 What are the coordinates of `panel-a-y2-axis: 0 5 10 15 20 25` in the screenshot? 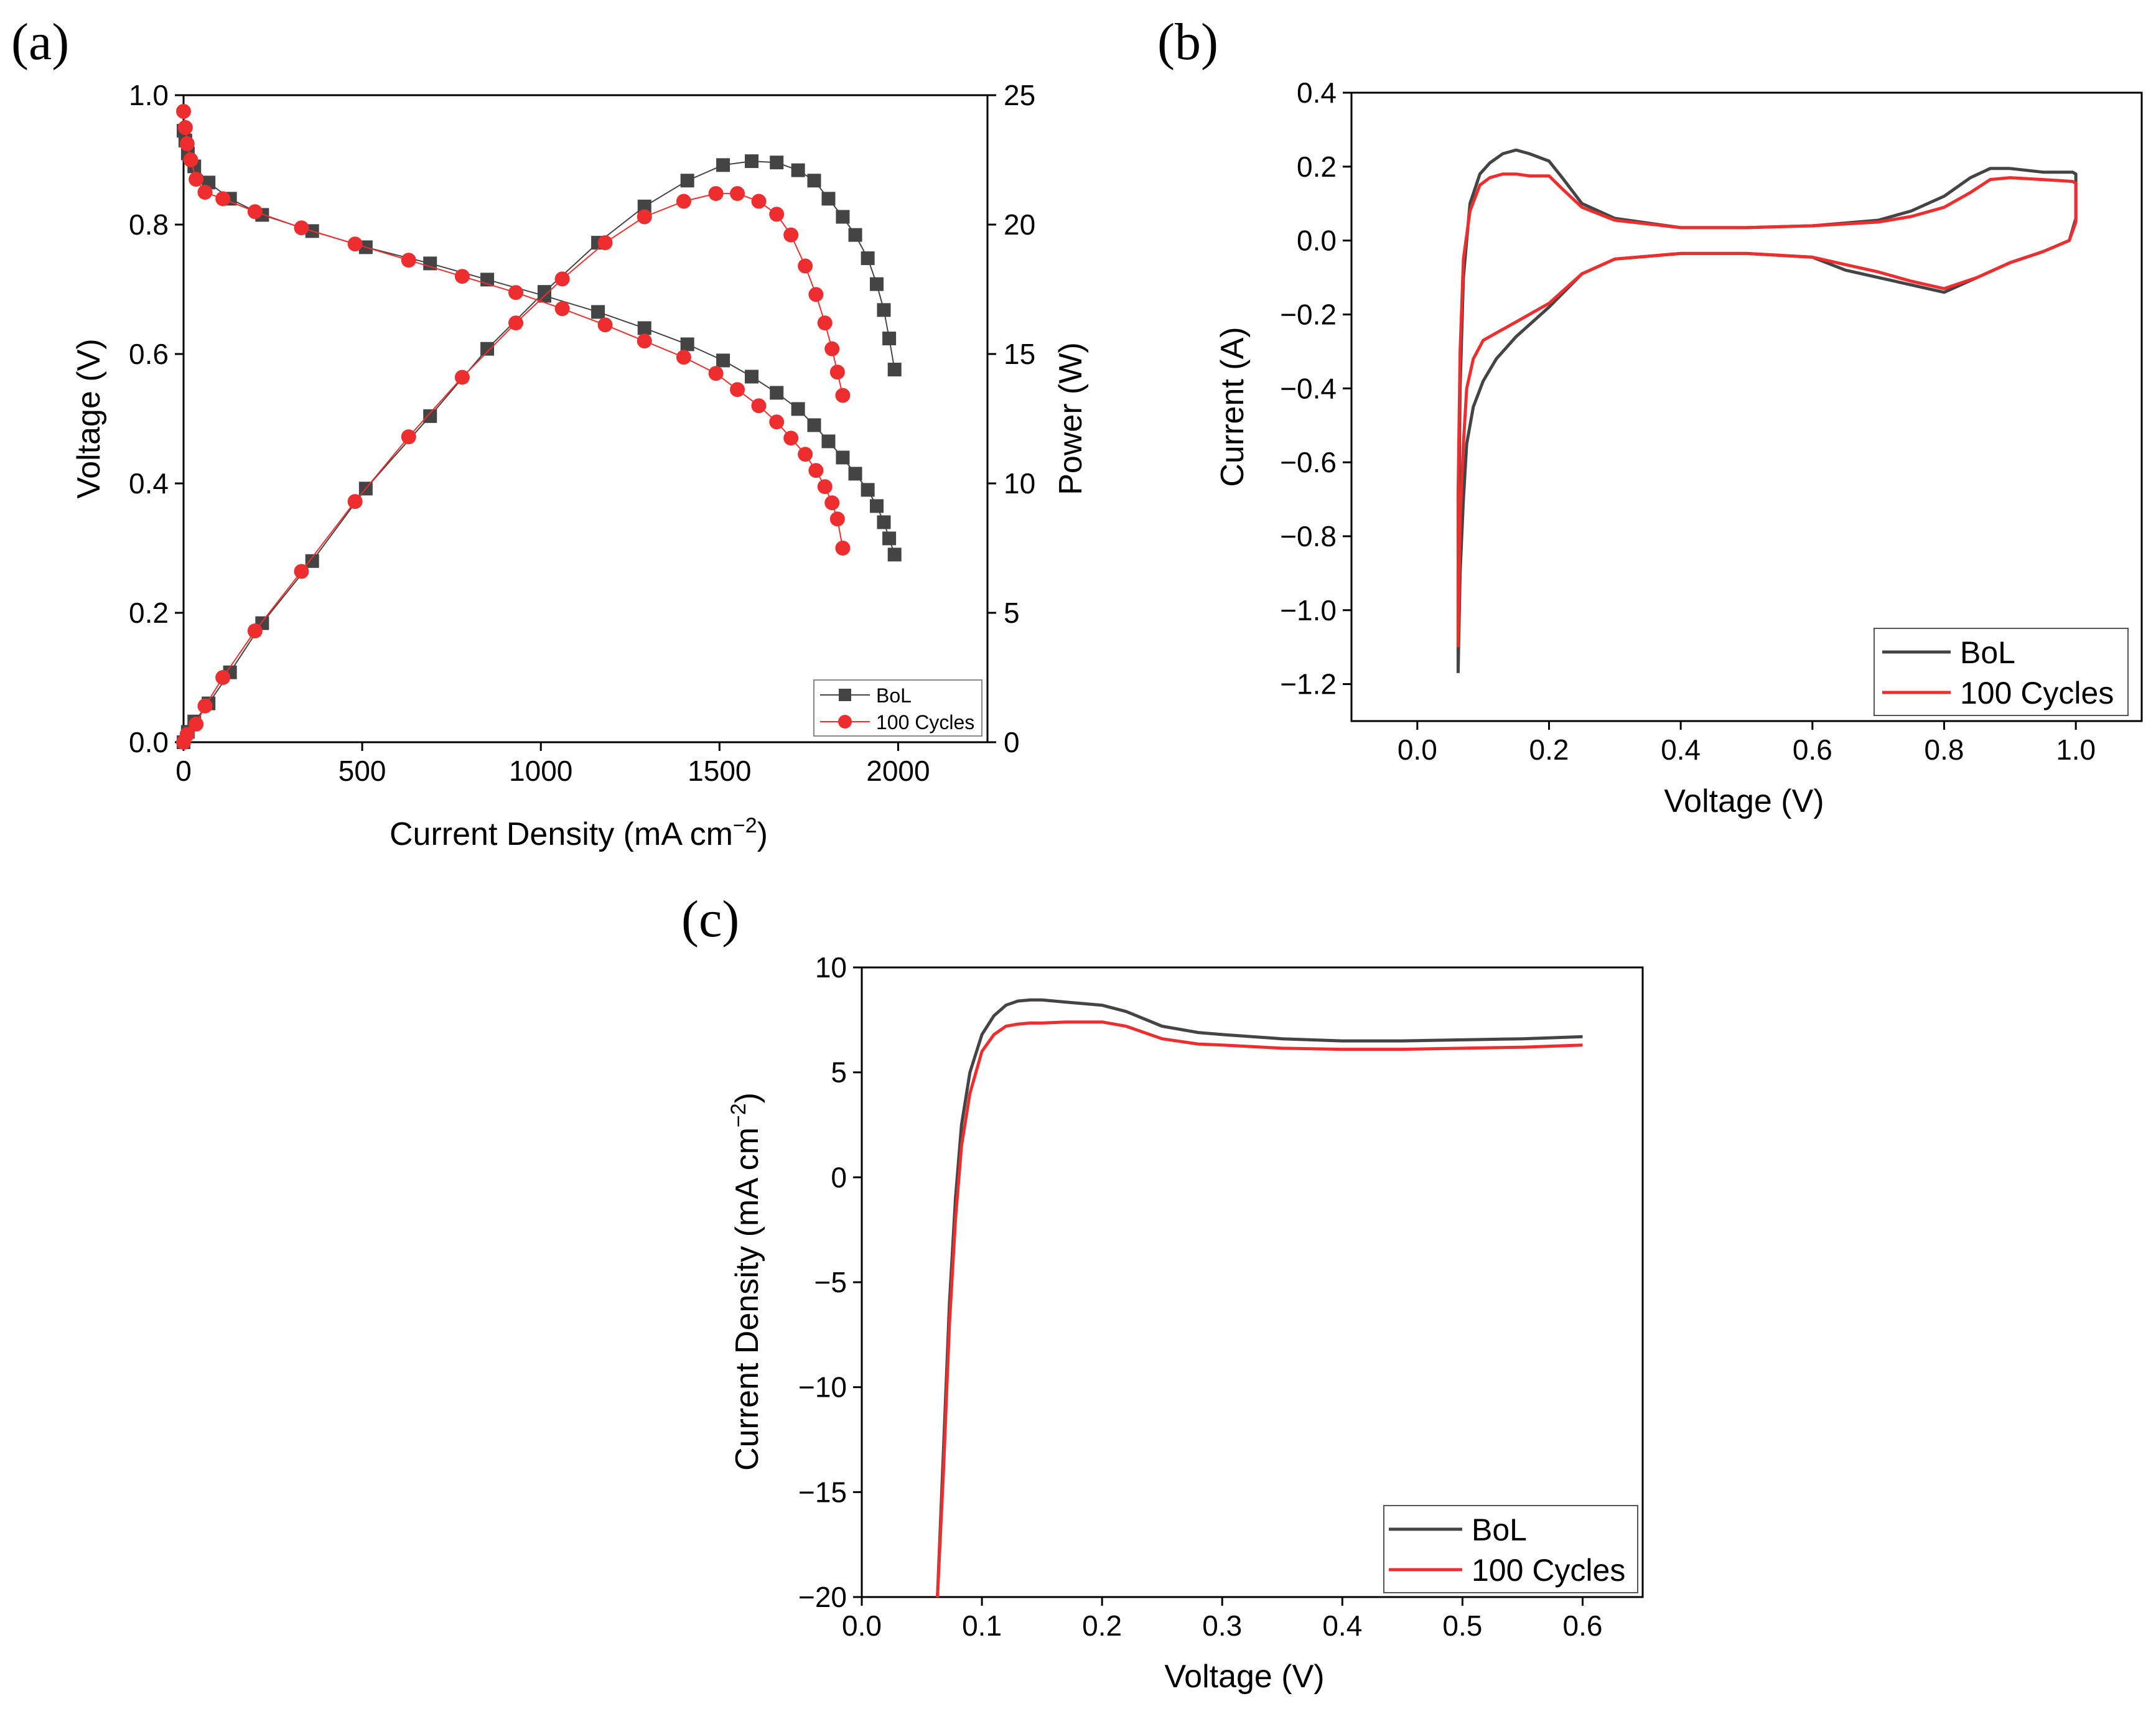 It's located at (1011, 418).